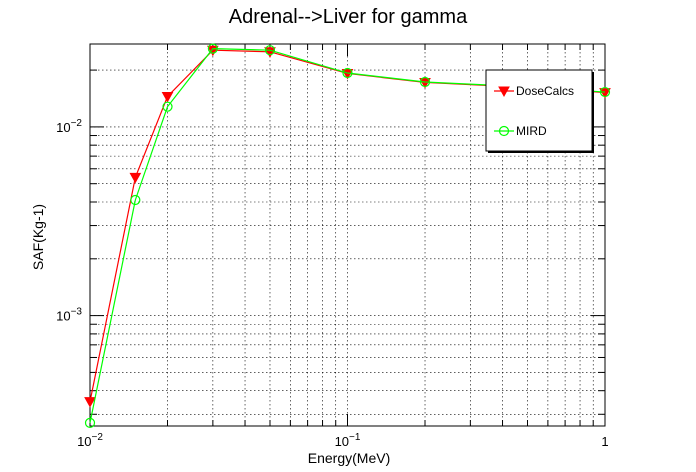 This screenshot has height=472, width=696. What do you see at coordinates (348, 17) in the screenshot?
I see `chart-title: Adrenal-->Liver for gamma` at bounding box center [348, 17].